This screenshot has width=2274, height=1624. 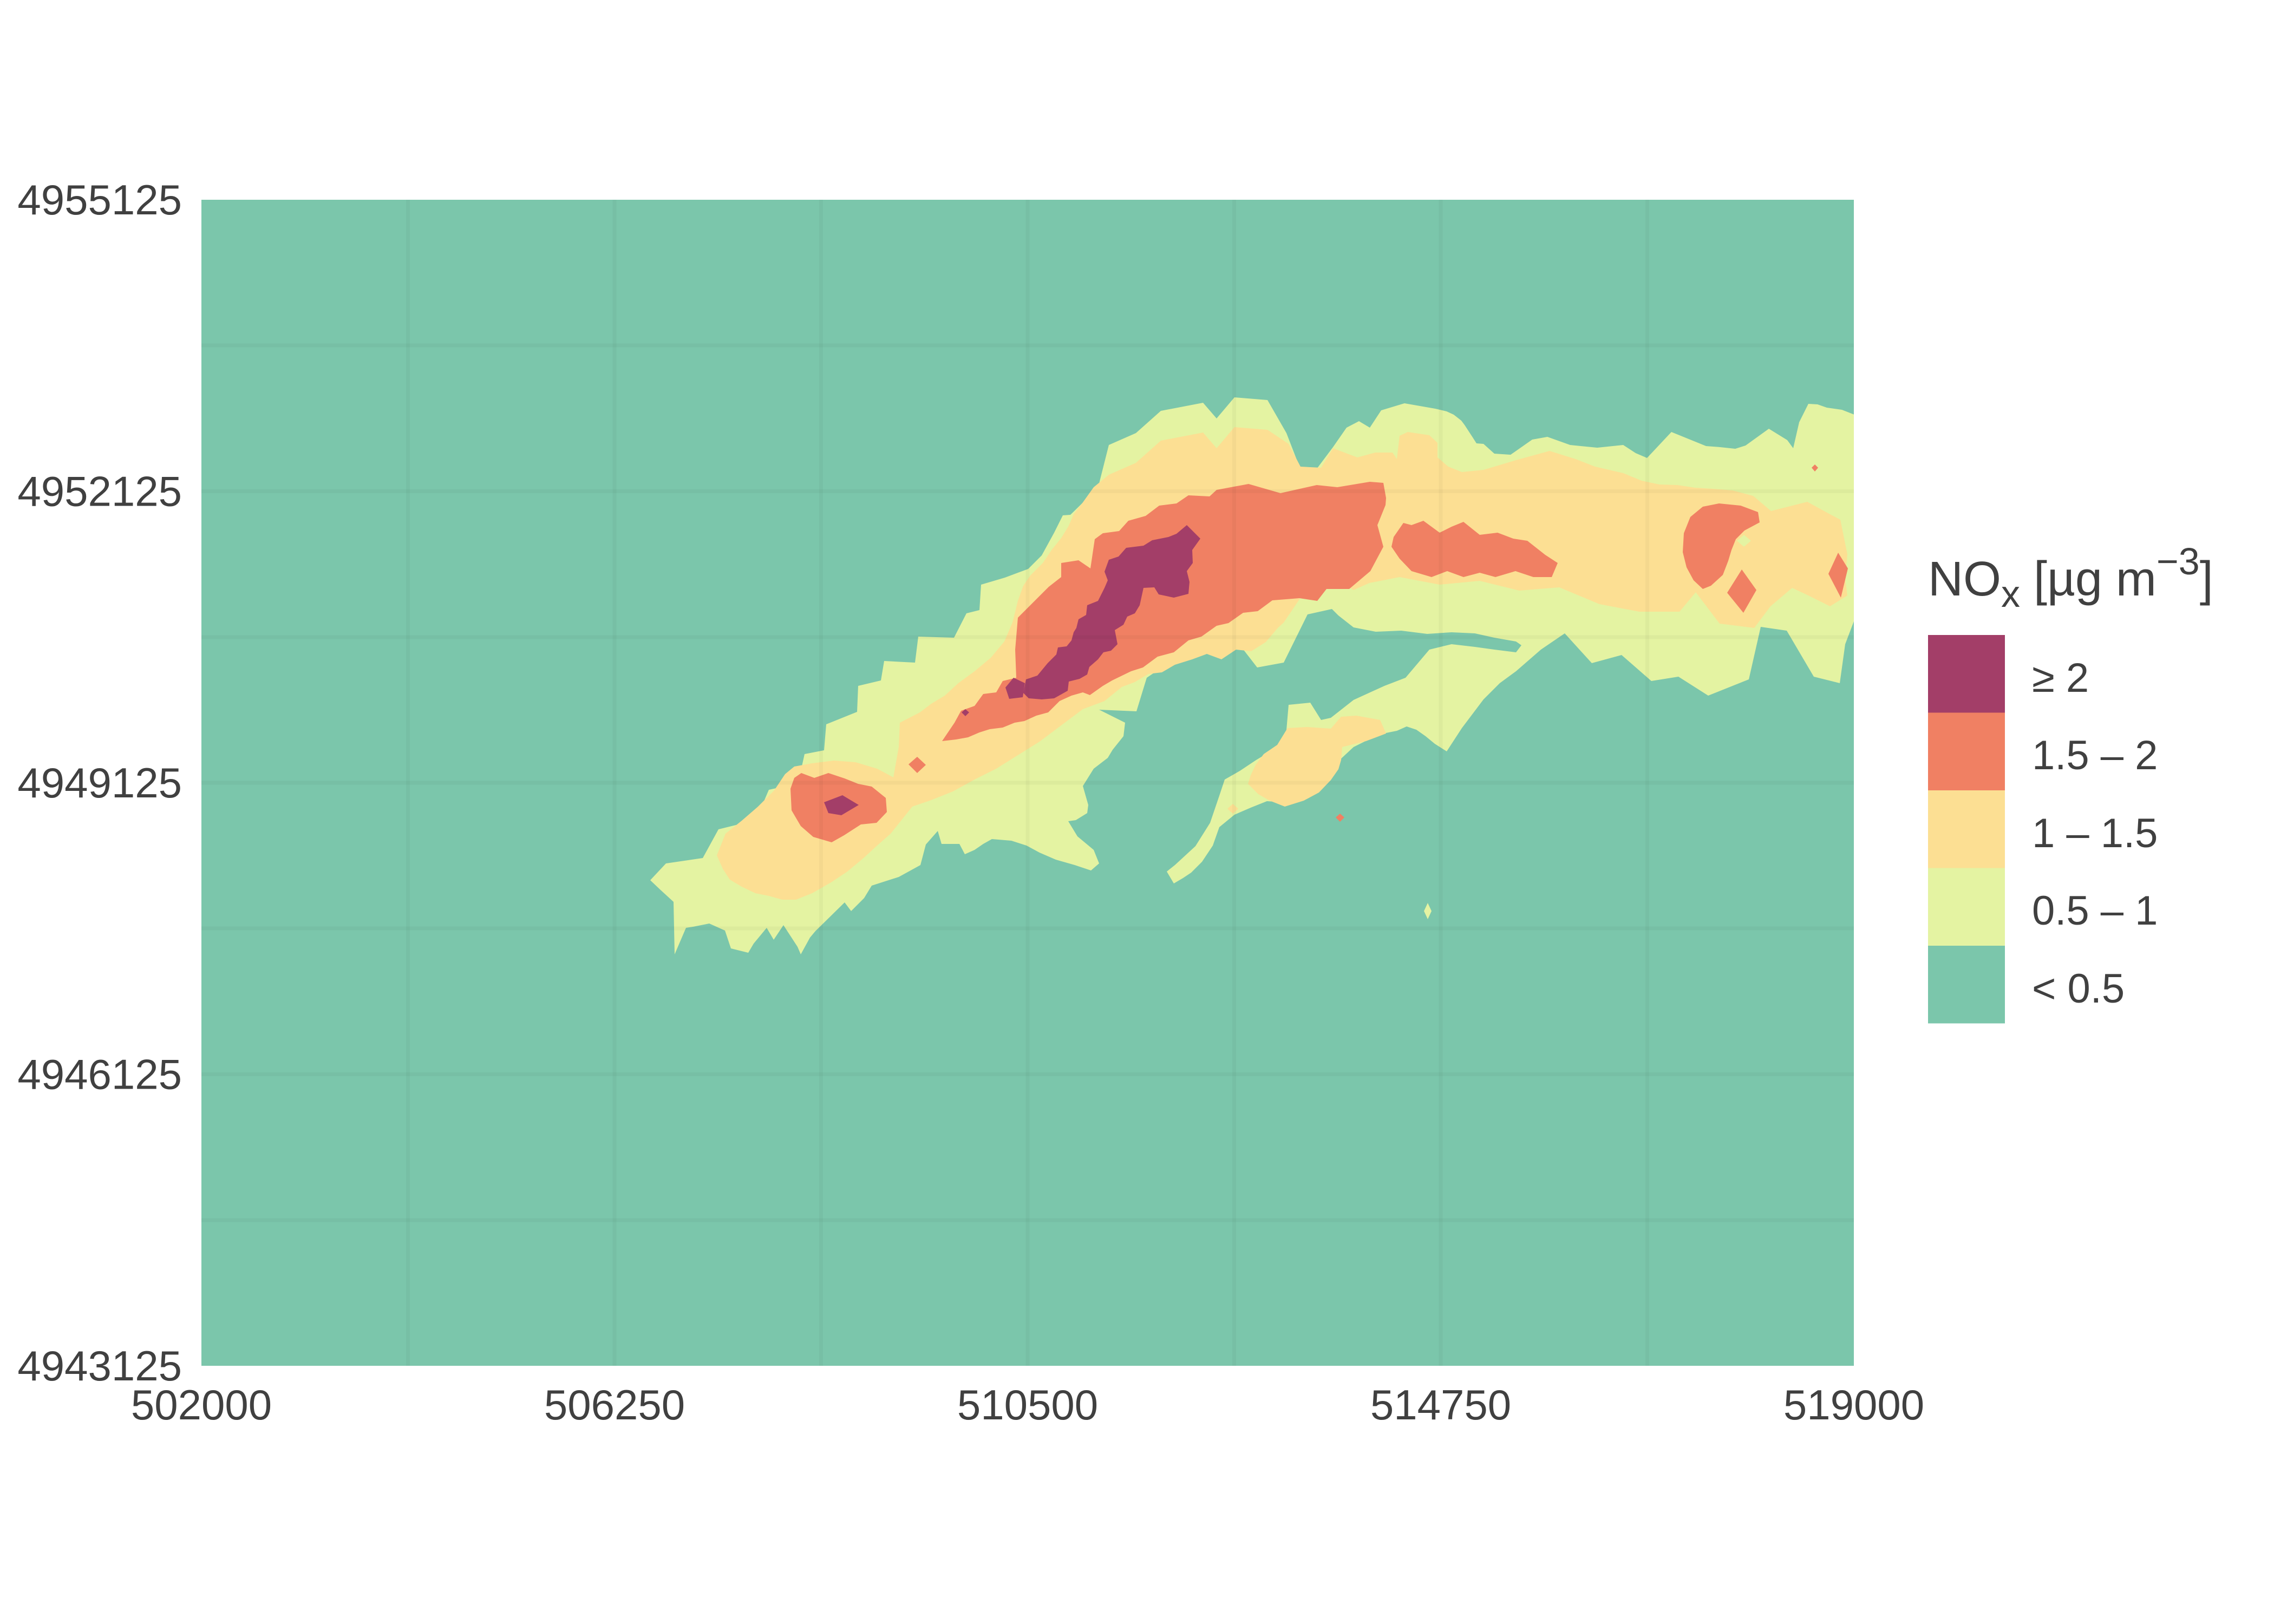 I want to click on svg-text: 4946125, so click(x=99, y=1074).